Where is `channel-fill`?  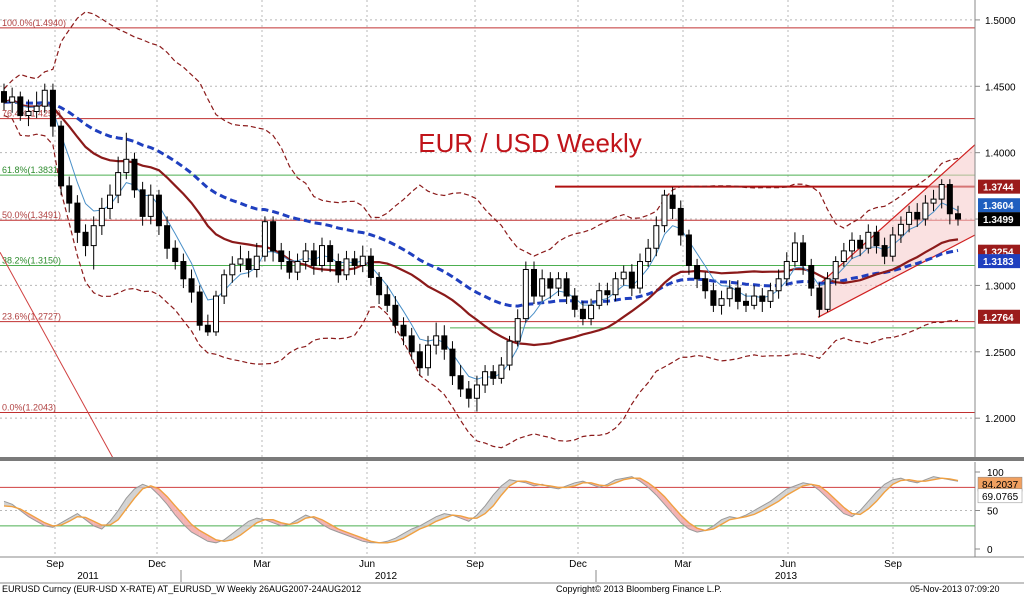
channel-fill is located at coordinates (896, 231).